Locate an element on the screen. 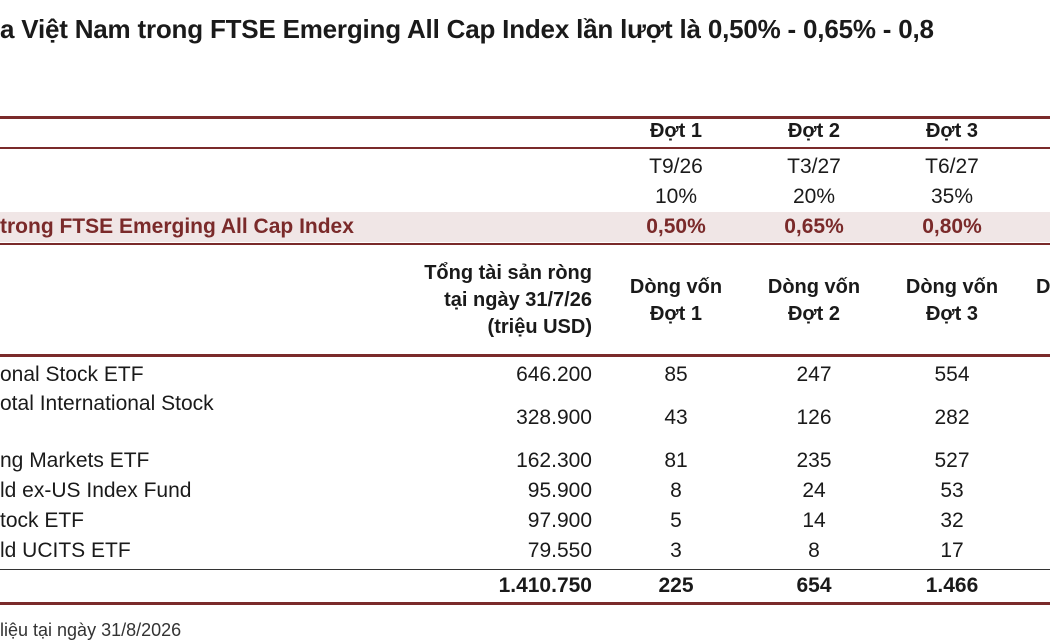 The height and width of the screenshot is (641, 1050). col-header-flow-3: Dòng vốn Đợt 3 is located at coordinates (952, 300).